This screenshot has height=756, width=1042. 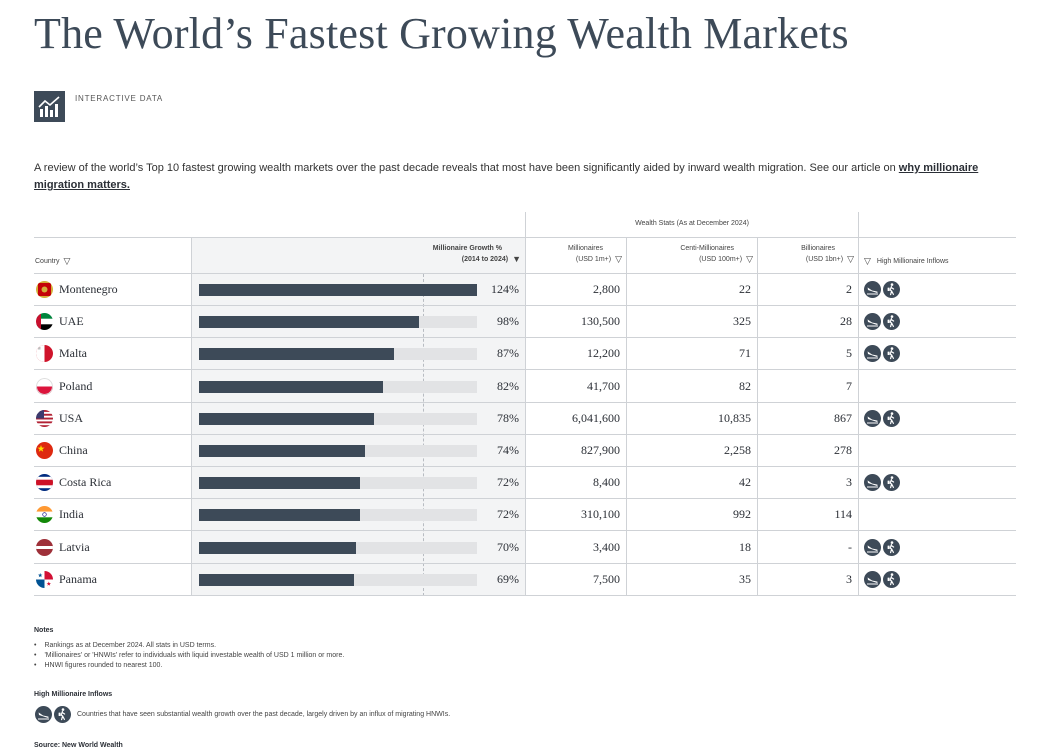 What do you see at coordinates (71, 321) in the screenshot?
I see `country-name: UAE` at bounding box center [71, 321].